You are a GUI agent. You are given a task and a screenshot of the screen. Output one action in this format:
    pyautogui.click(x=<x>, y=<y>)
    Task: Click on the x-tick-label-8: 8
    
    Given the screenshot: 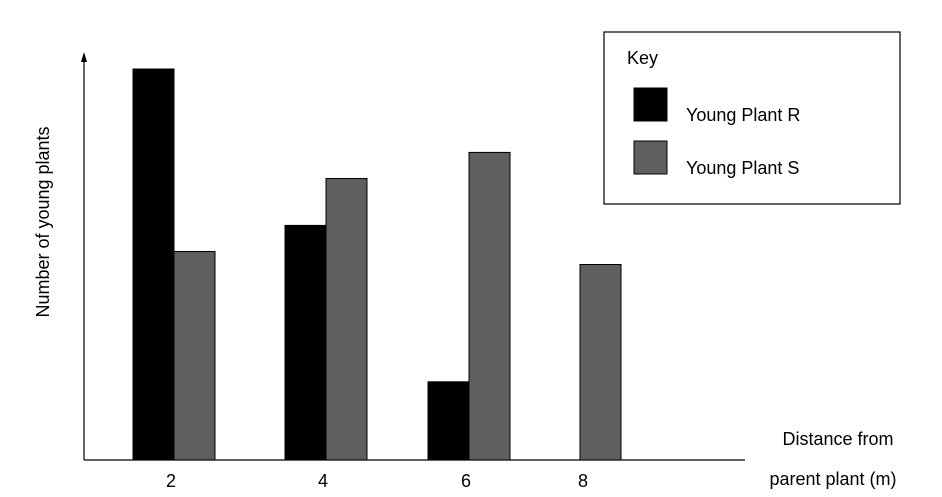 What is the action you would take?
    pyautogui.click(x=583, y=481)
    